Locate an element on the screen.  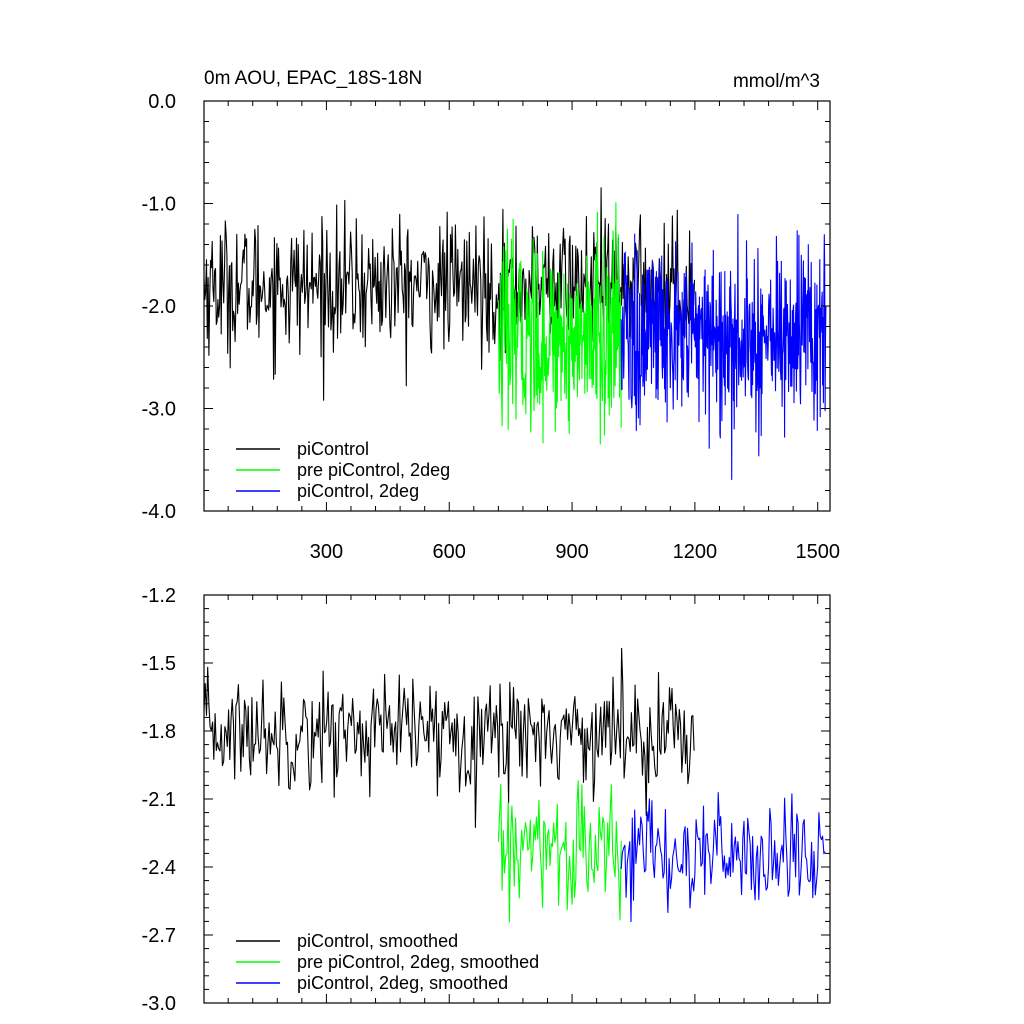
legend-label: pre piControl, 2deg, smoothed is located at coordinates (418, 962).